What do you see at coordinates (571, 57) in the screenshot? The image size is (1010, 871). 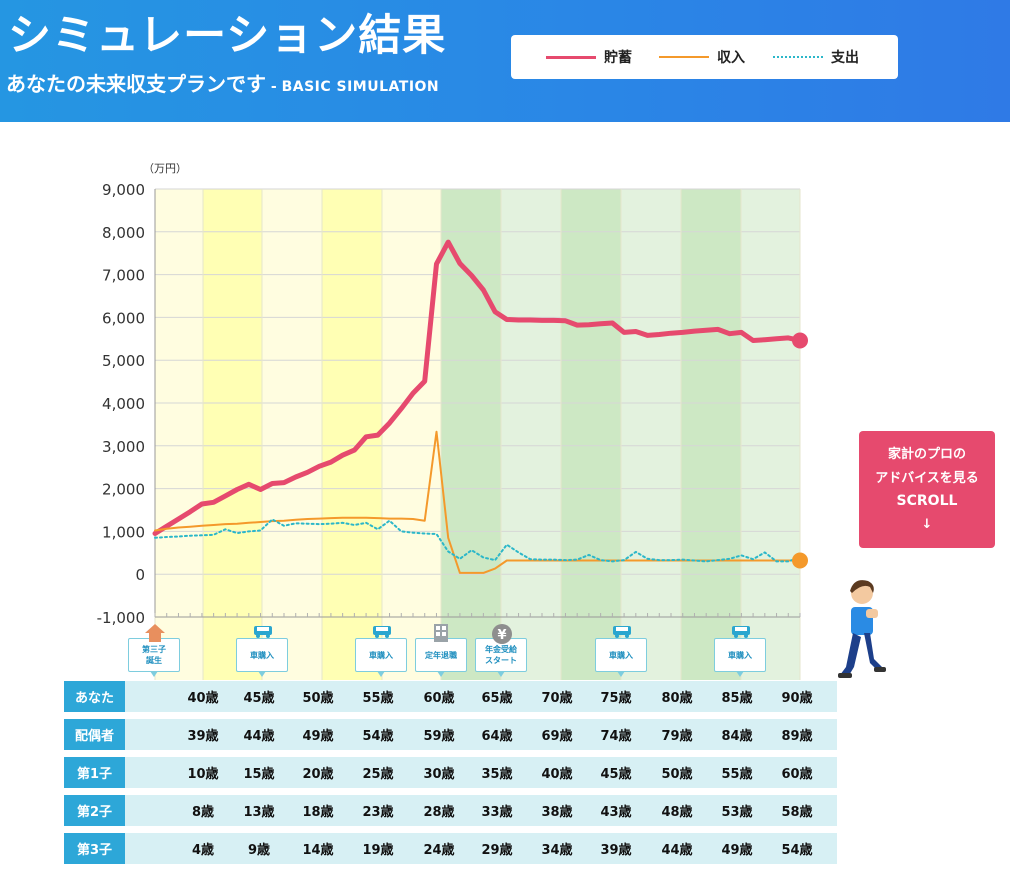 I see `legend-swatch-savings` at bounding box center [571, 57].